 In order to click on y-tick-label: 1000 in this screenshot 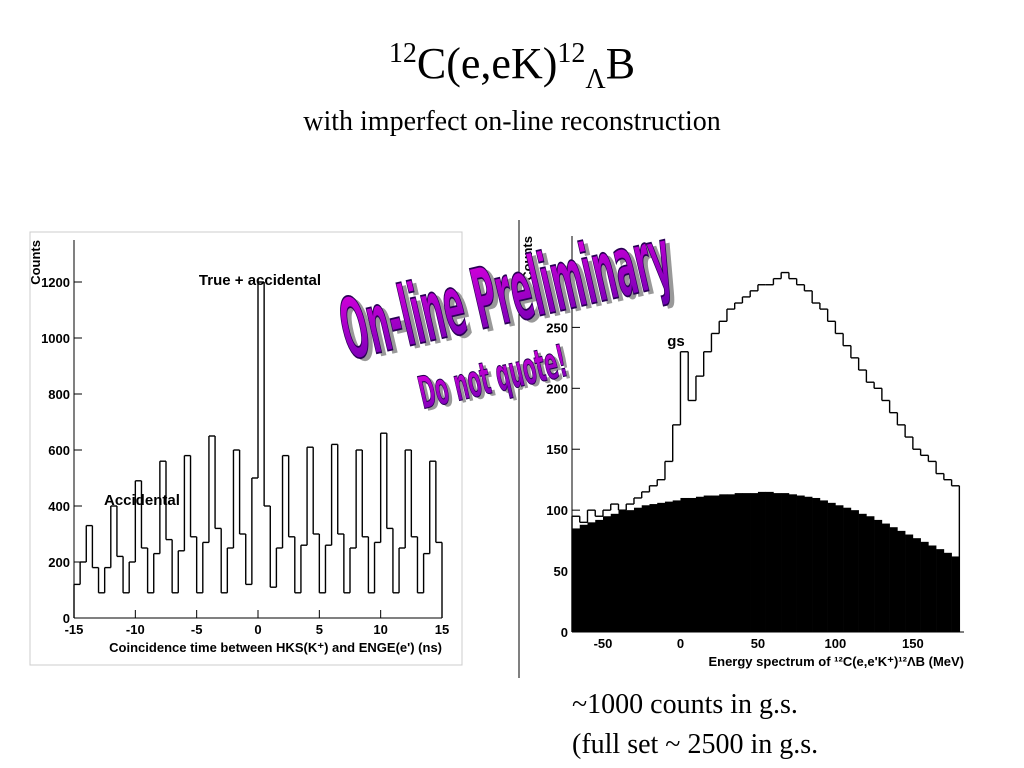, I will do `click(55, 338)`.